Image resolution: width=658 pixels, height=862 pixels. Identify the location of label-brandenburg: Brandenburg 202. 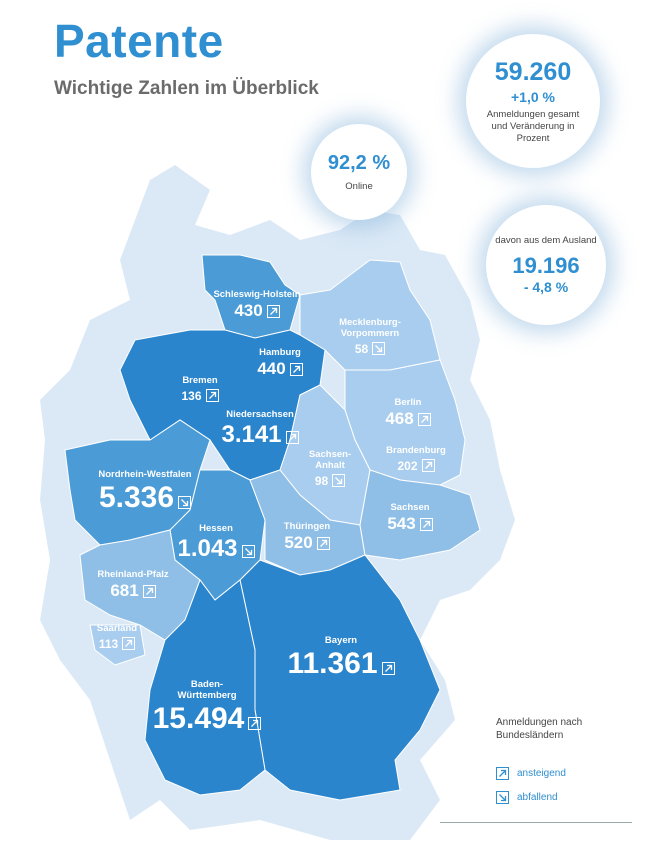
(416, 460).